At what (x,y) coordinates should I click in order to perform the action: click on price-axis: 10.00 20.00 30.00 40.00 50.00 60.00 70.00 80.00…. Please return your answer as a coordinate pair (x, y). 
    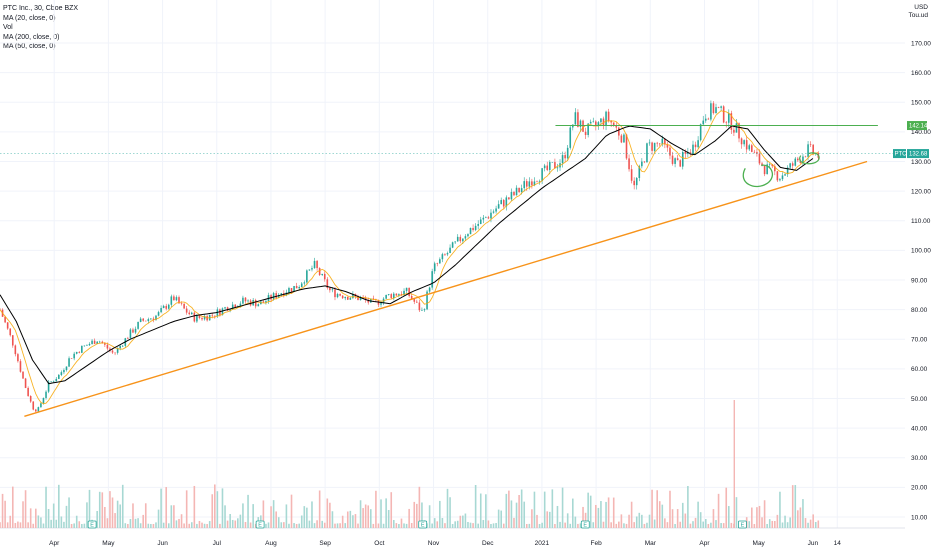
    Looking at the image, I should click on (921, 280).